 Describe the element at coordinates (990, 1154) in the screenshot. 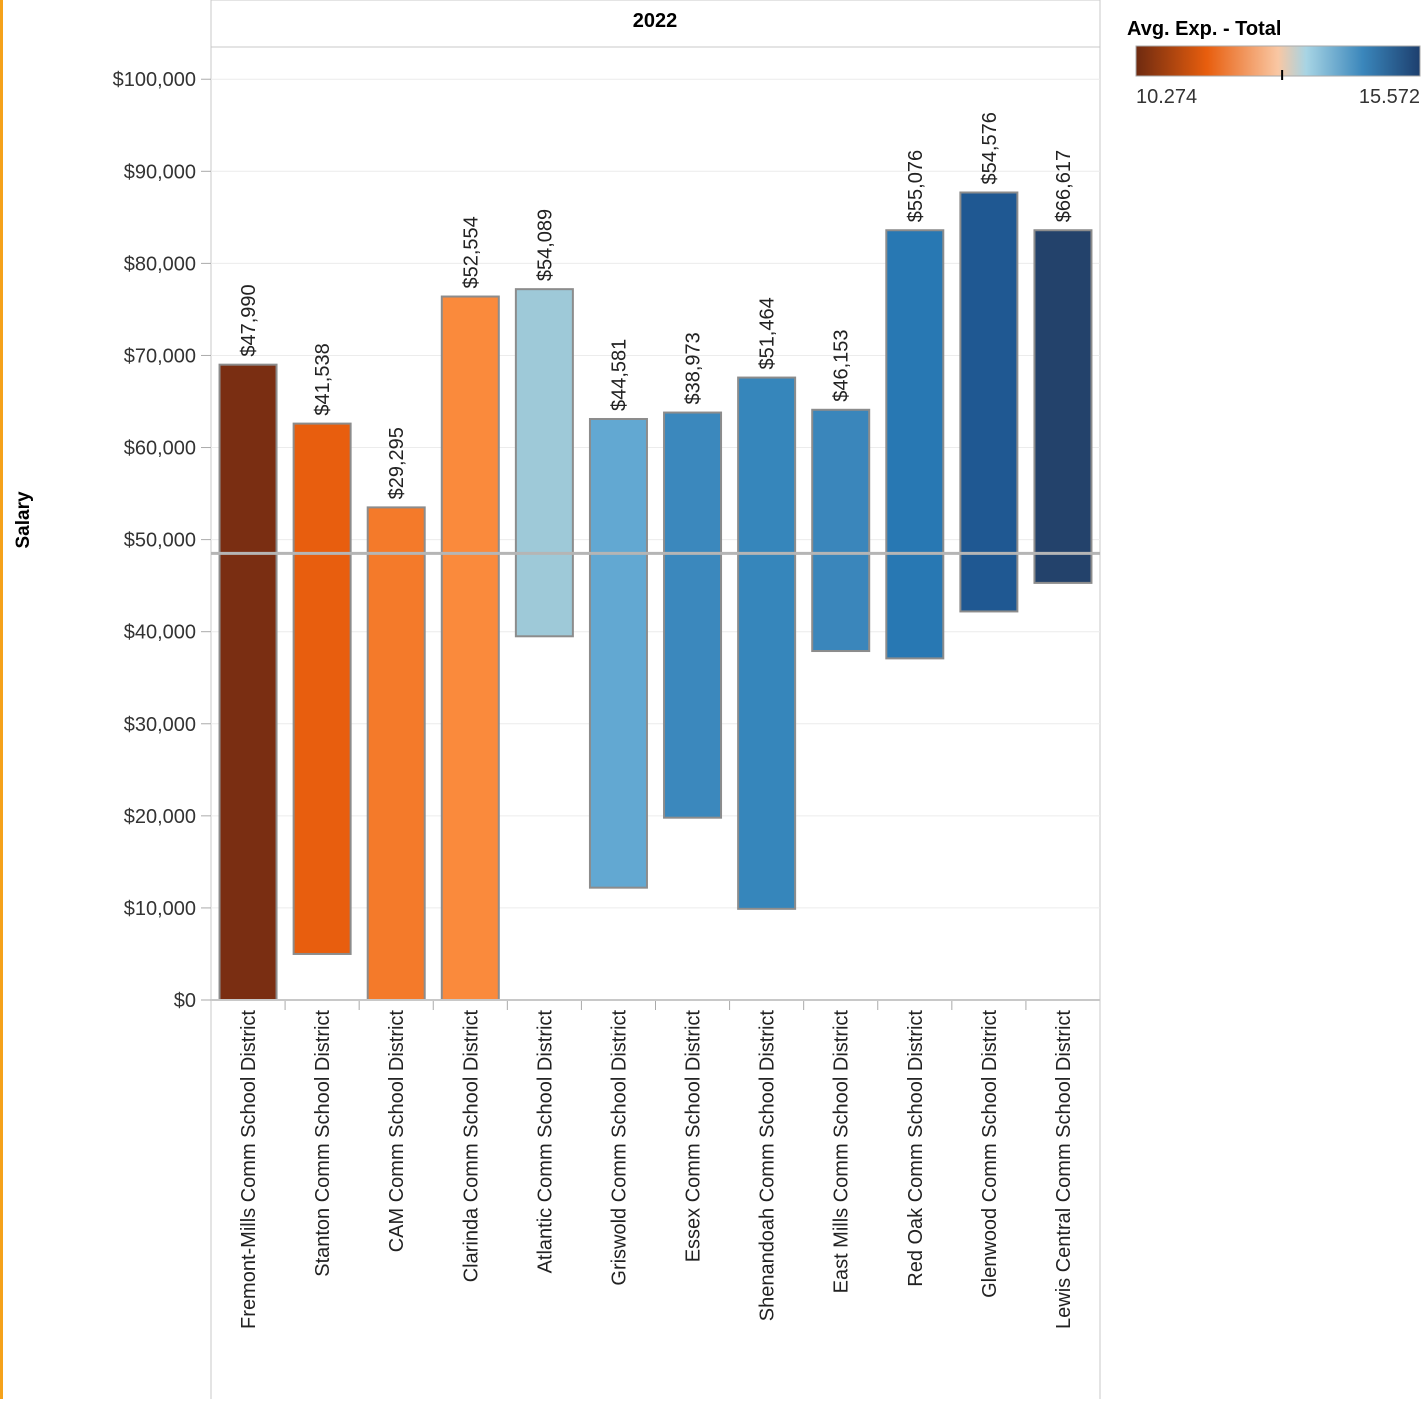

I see `x-tick-label: Glenwood Comm School District` at that location.